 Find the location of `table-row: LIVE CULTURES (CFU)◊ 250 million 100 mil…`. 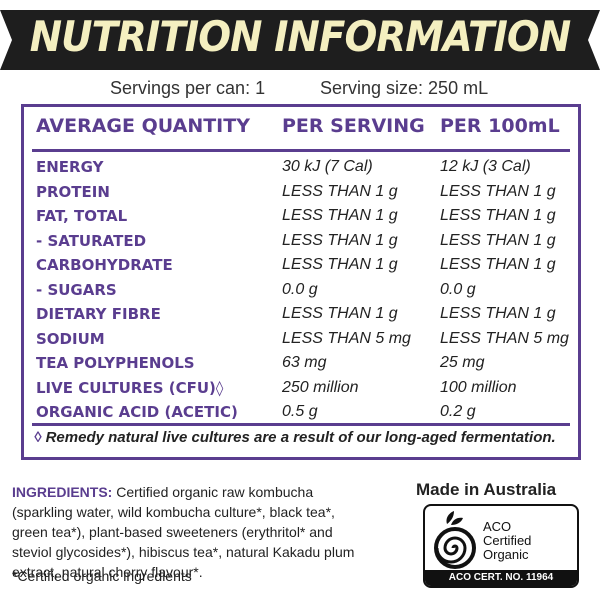

table-row: LIVE CULTURES (CFU)◊ 250 million 100 mil… is located at coordinates (301, 388).